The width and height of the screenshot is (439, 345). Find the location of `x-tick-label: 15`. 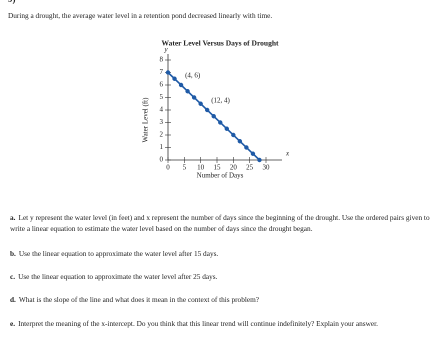

x-tick-label: 15 is located at coordinates (218, 168).